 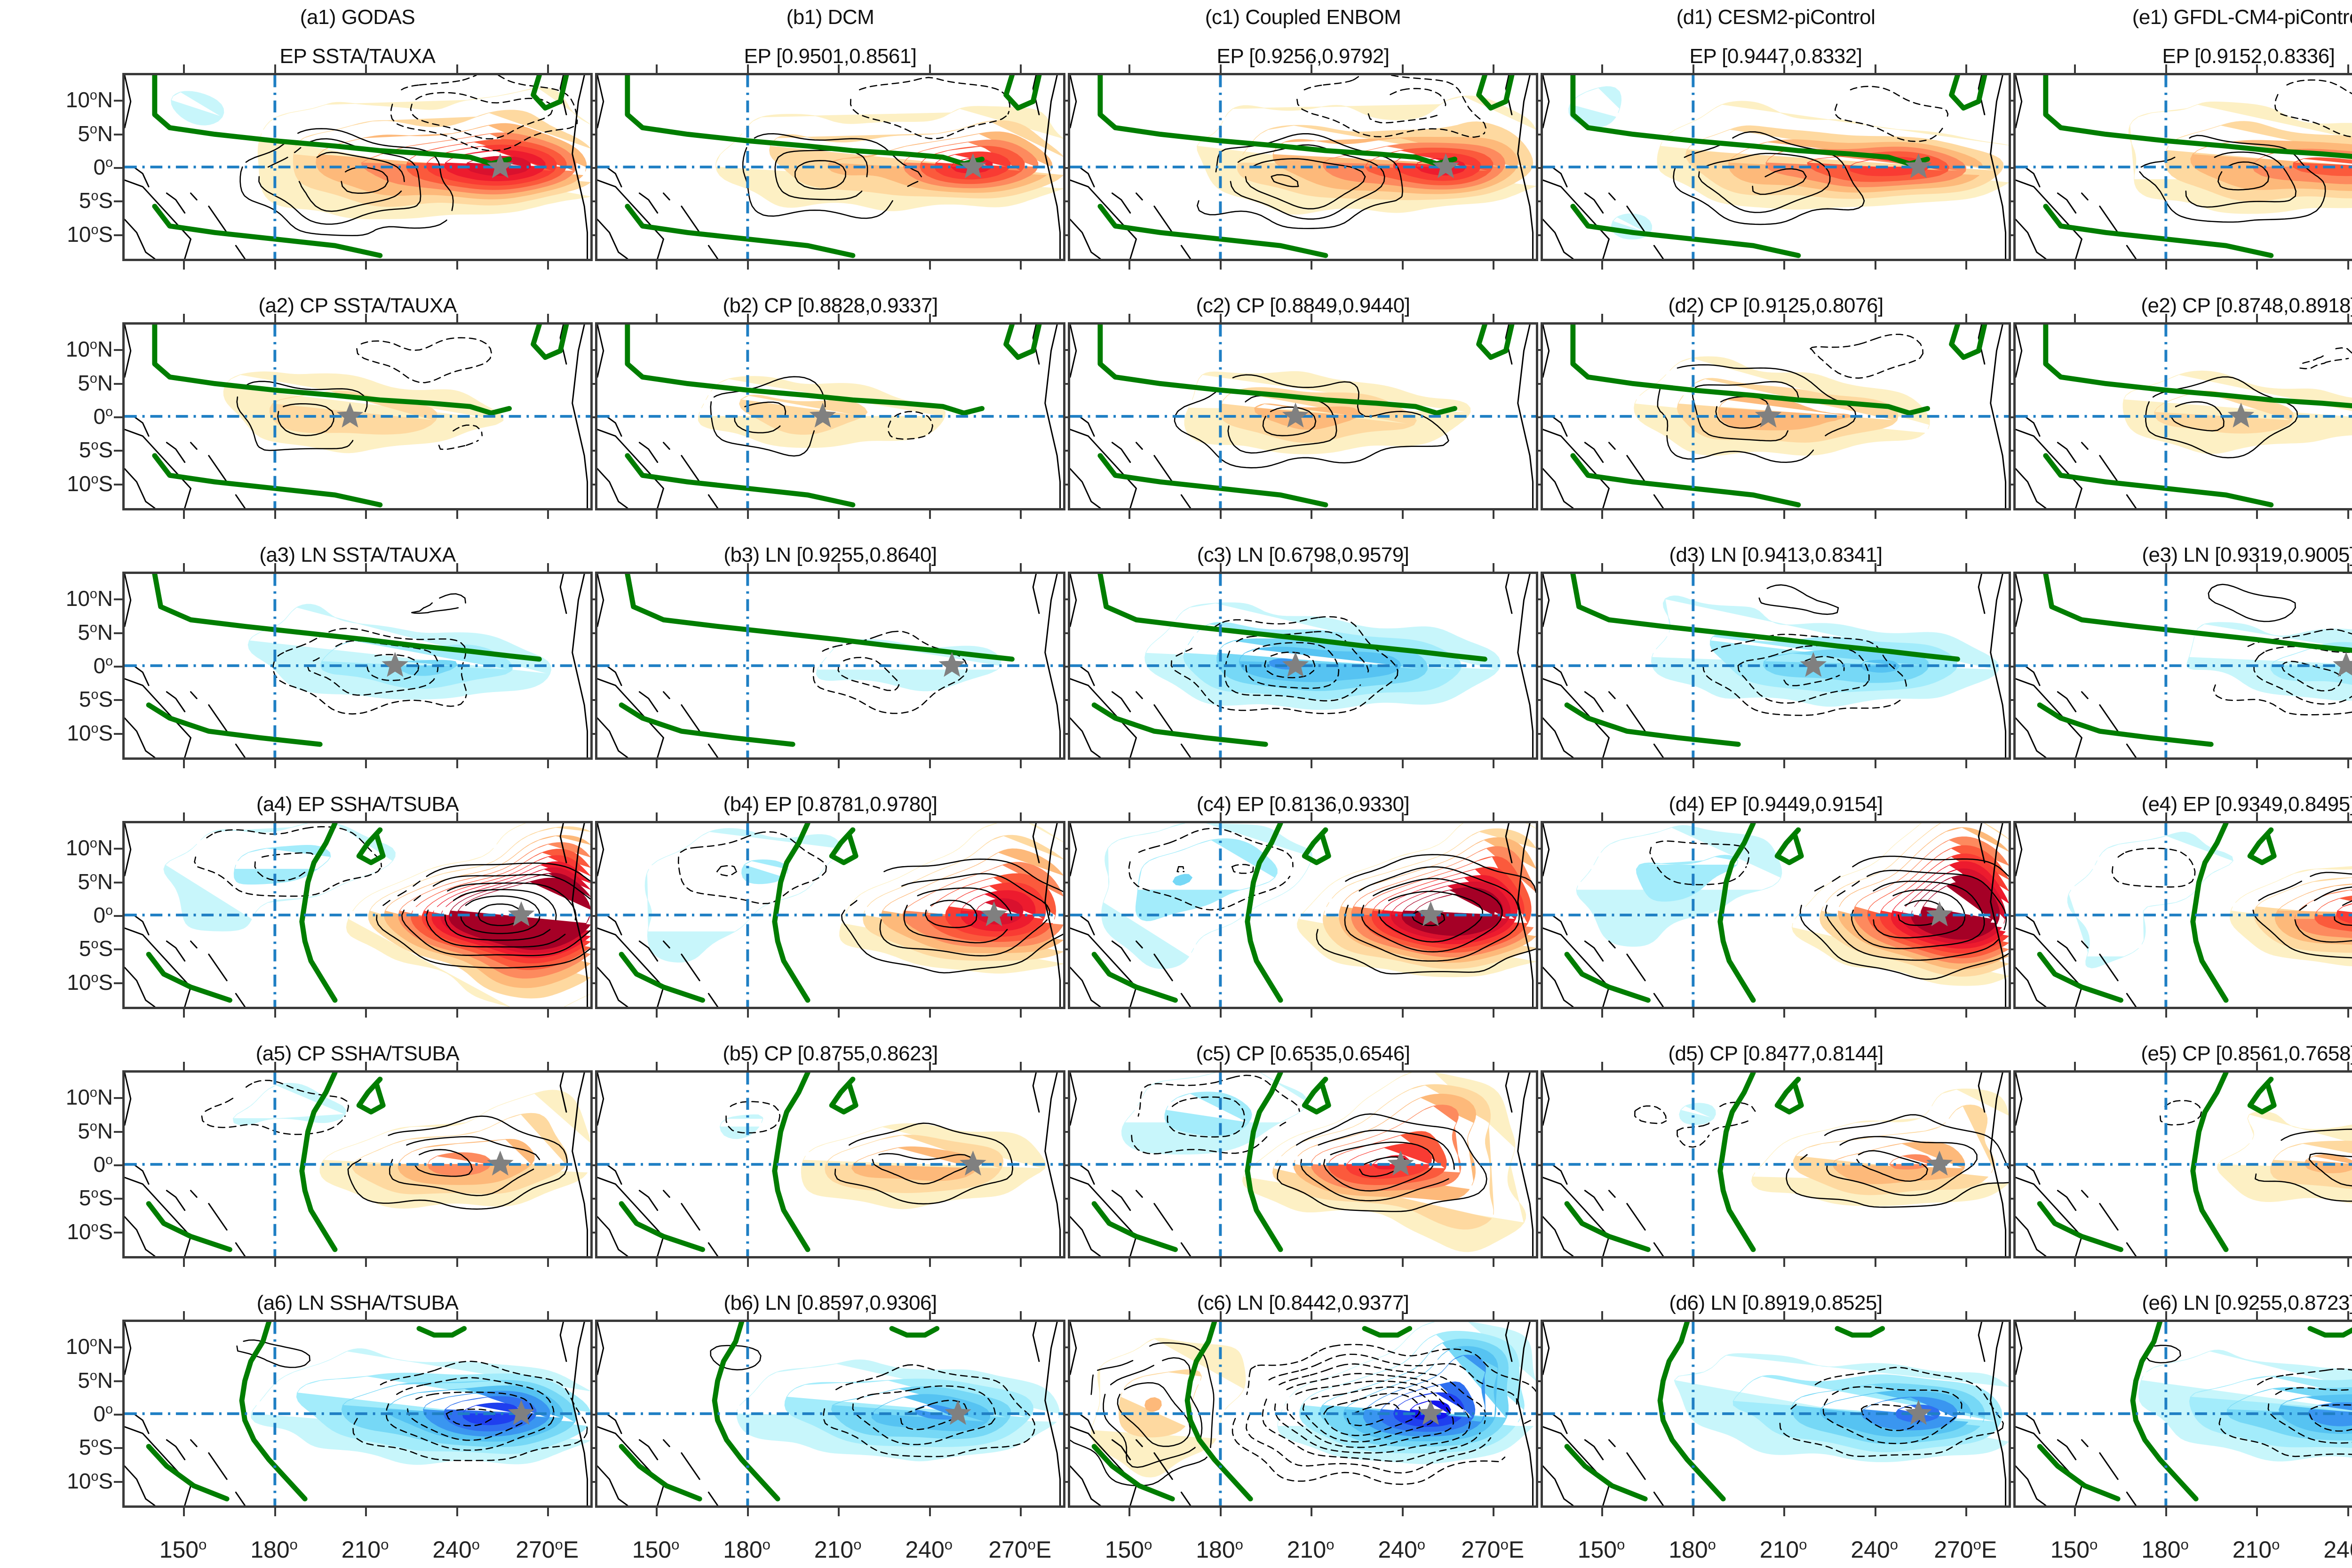 I want to click on panel-c6, so click(x=1303, y=1414).